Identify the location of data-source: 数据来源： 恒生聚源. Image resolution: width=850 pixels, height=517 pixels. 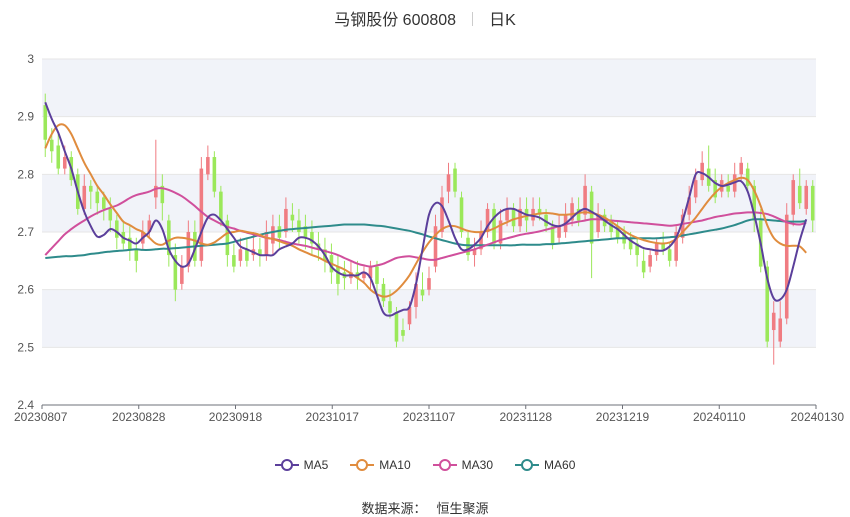
(425, 507).